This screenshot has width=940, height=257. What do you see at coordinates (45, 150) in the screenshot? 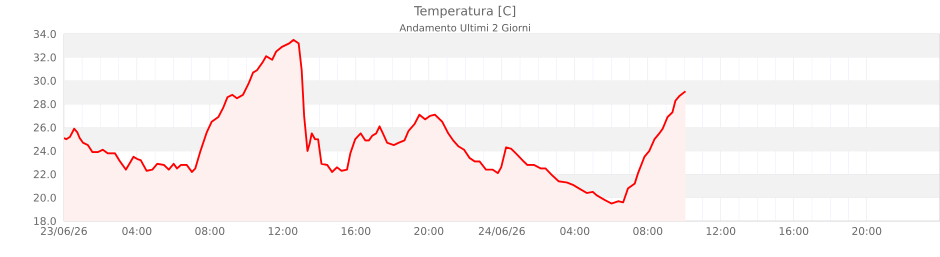
I see `y-tick-label: 24.0` at bounding box center [45, 150].